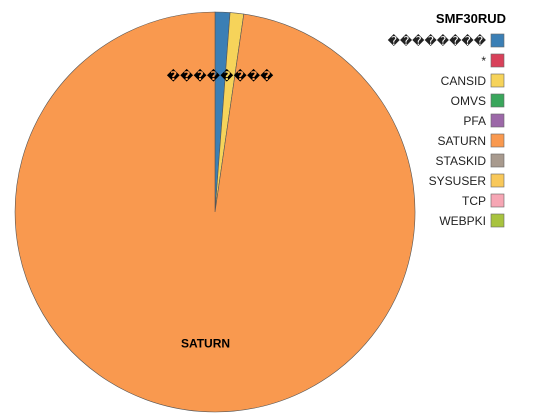  What do you see at coordinates (205, 344) in the screenshot?
I see `pie-slice-label: SATURN` at bounding box center [205, 344].